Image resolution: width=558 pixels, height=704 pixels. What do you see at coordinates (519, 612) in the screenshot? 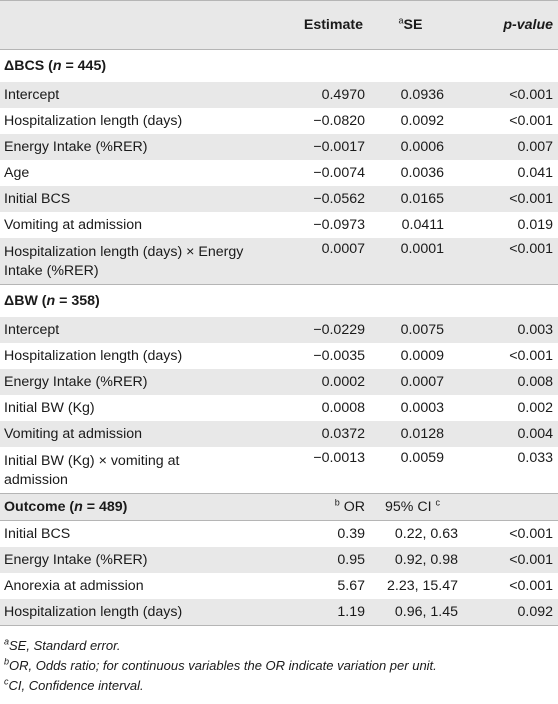
I see `row-pvalue: 0.092` at bounding box center [519, 612].